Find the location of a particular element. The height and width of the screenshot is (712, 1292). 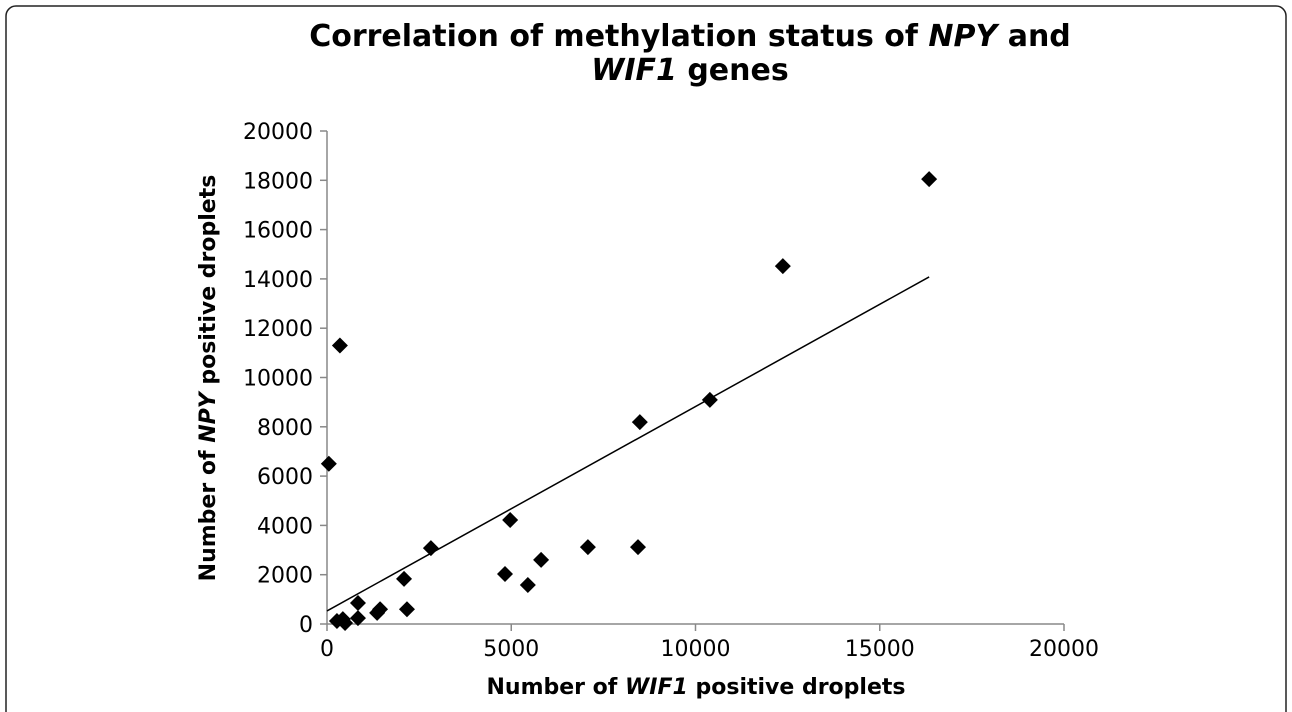

chart-title: WIF1 genes is located at coordinates (689, 70).